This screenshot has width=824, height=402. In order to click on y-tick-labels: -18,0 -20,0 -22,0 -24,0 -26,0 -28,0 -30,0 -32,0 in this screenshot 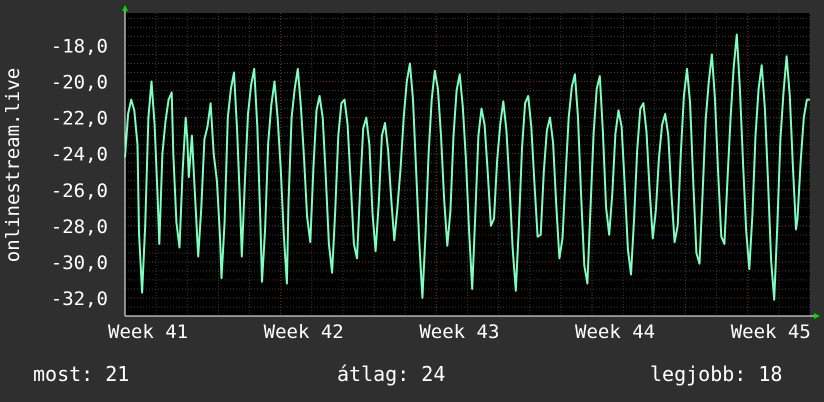, I will do `click(79, 172)`.